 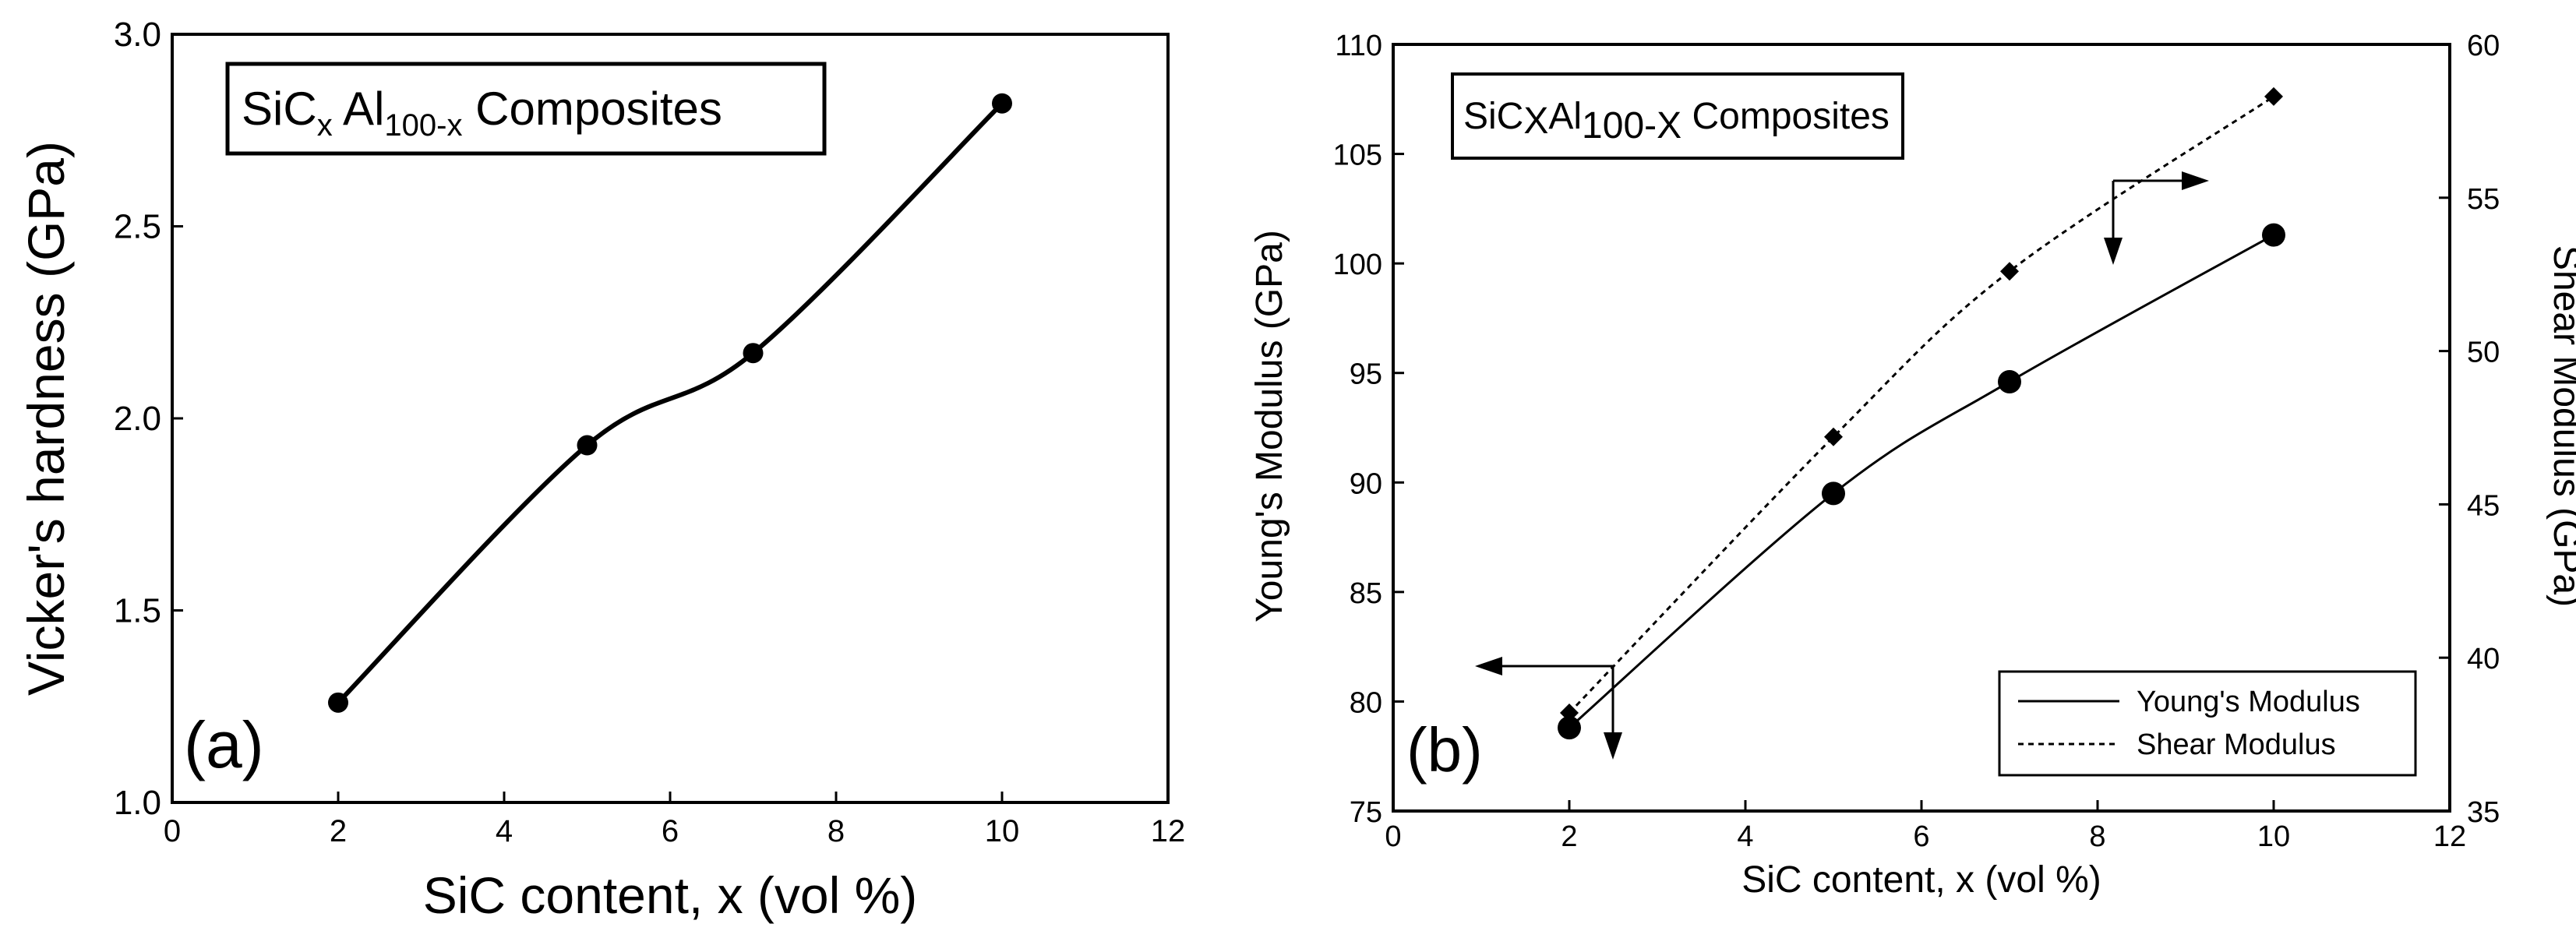 What do you see at coordinates (1921, 481) in the screenshot?
I see `young-modulus-line` at bounding box center [1921, 481].